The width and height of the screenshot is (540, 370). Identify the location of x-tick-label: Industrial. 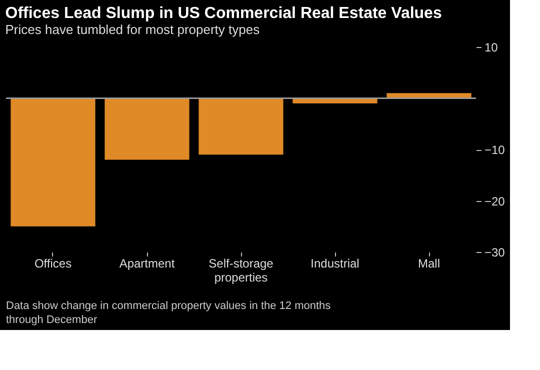
(335, 263).